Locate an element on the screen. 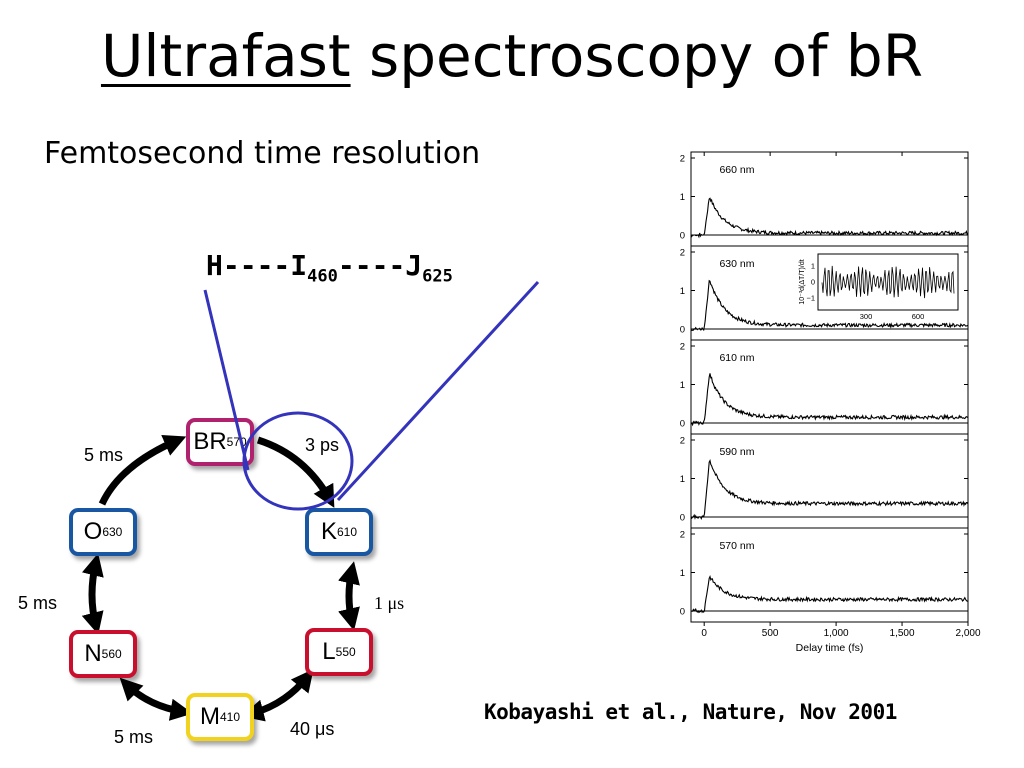 The image size is (1024, 768). state-m: M 410 is located at coordinates (220, 717).